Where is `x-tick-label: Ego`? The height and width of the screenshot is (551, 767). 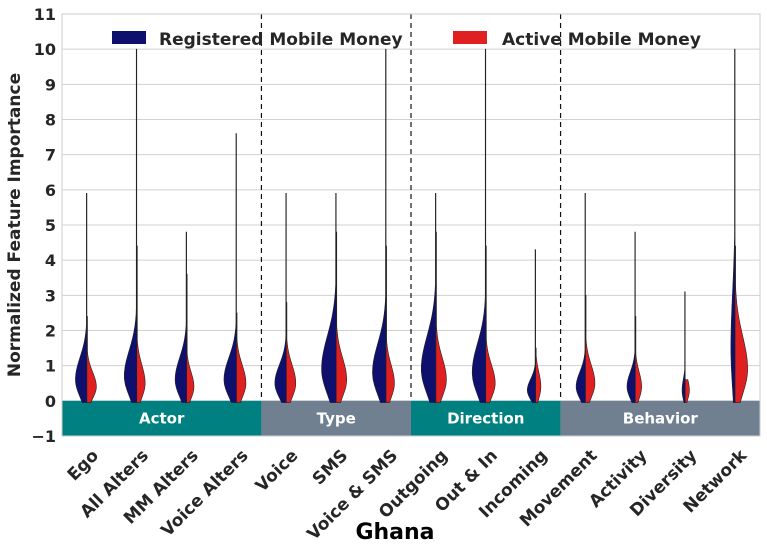 x-tick-label: Ego is located at coordinates (83, 465).